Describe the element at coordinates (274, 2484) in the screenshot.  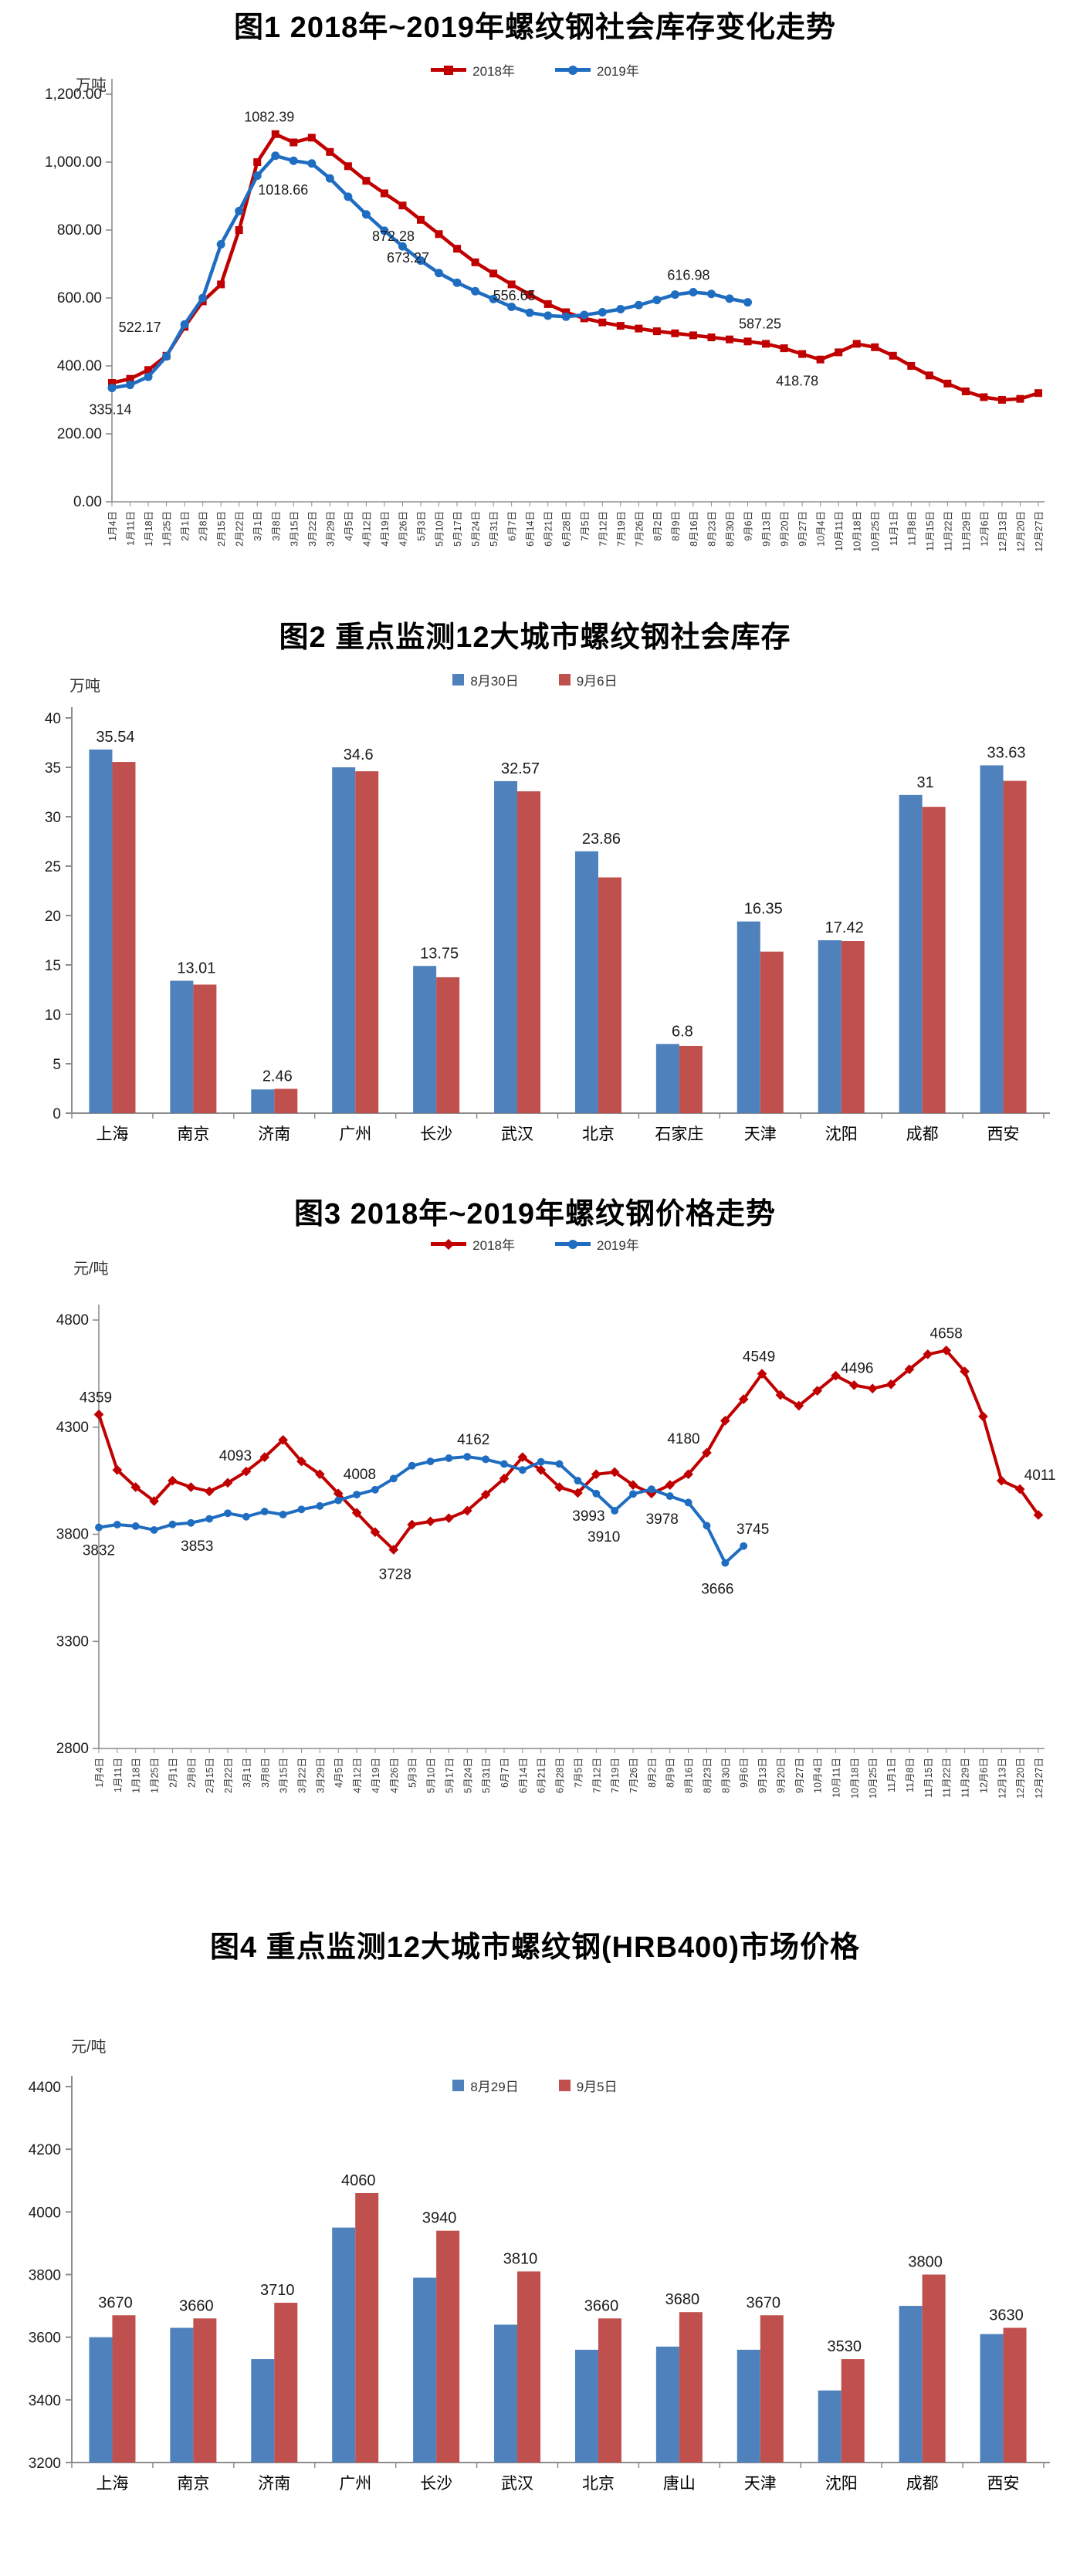
I see `svg-text: 济南` at that location.